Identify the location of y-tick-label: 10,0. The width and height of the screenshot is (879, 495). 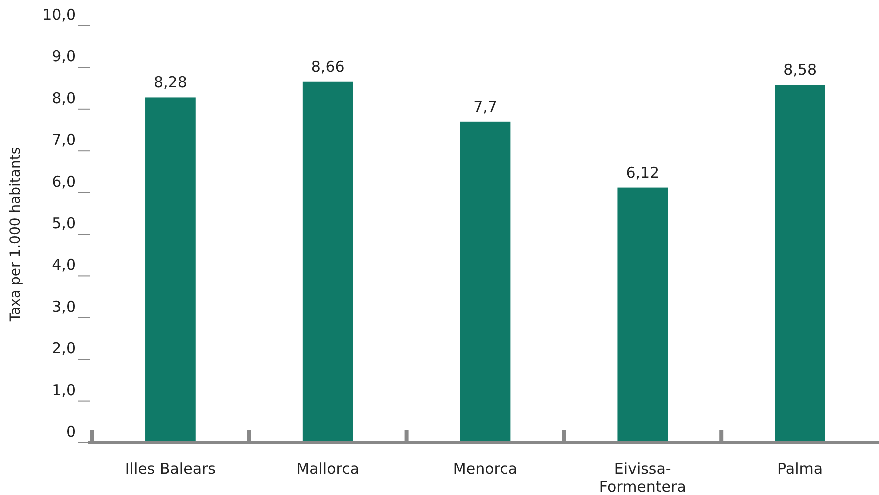
(59, 15).